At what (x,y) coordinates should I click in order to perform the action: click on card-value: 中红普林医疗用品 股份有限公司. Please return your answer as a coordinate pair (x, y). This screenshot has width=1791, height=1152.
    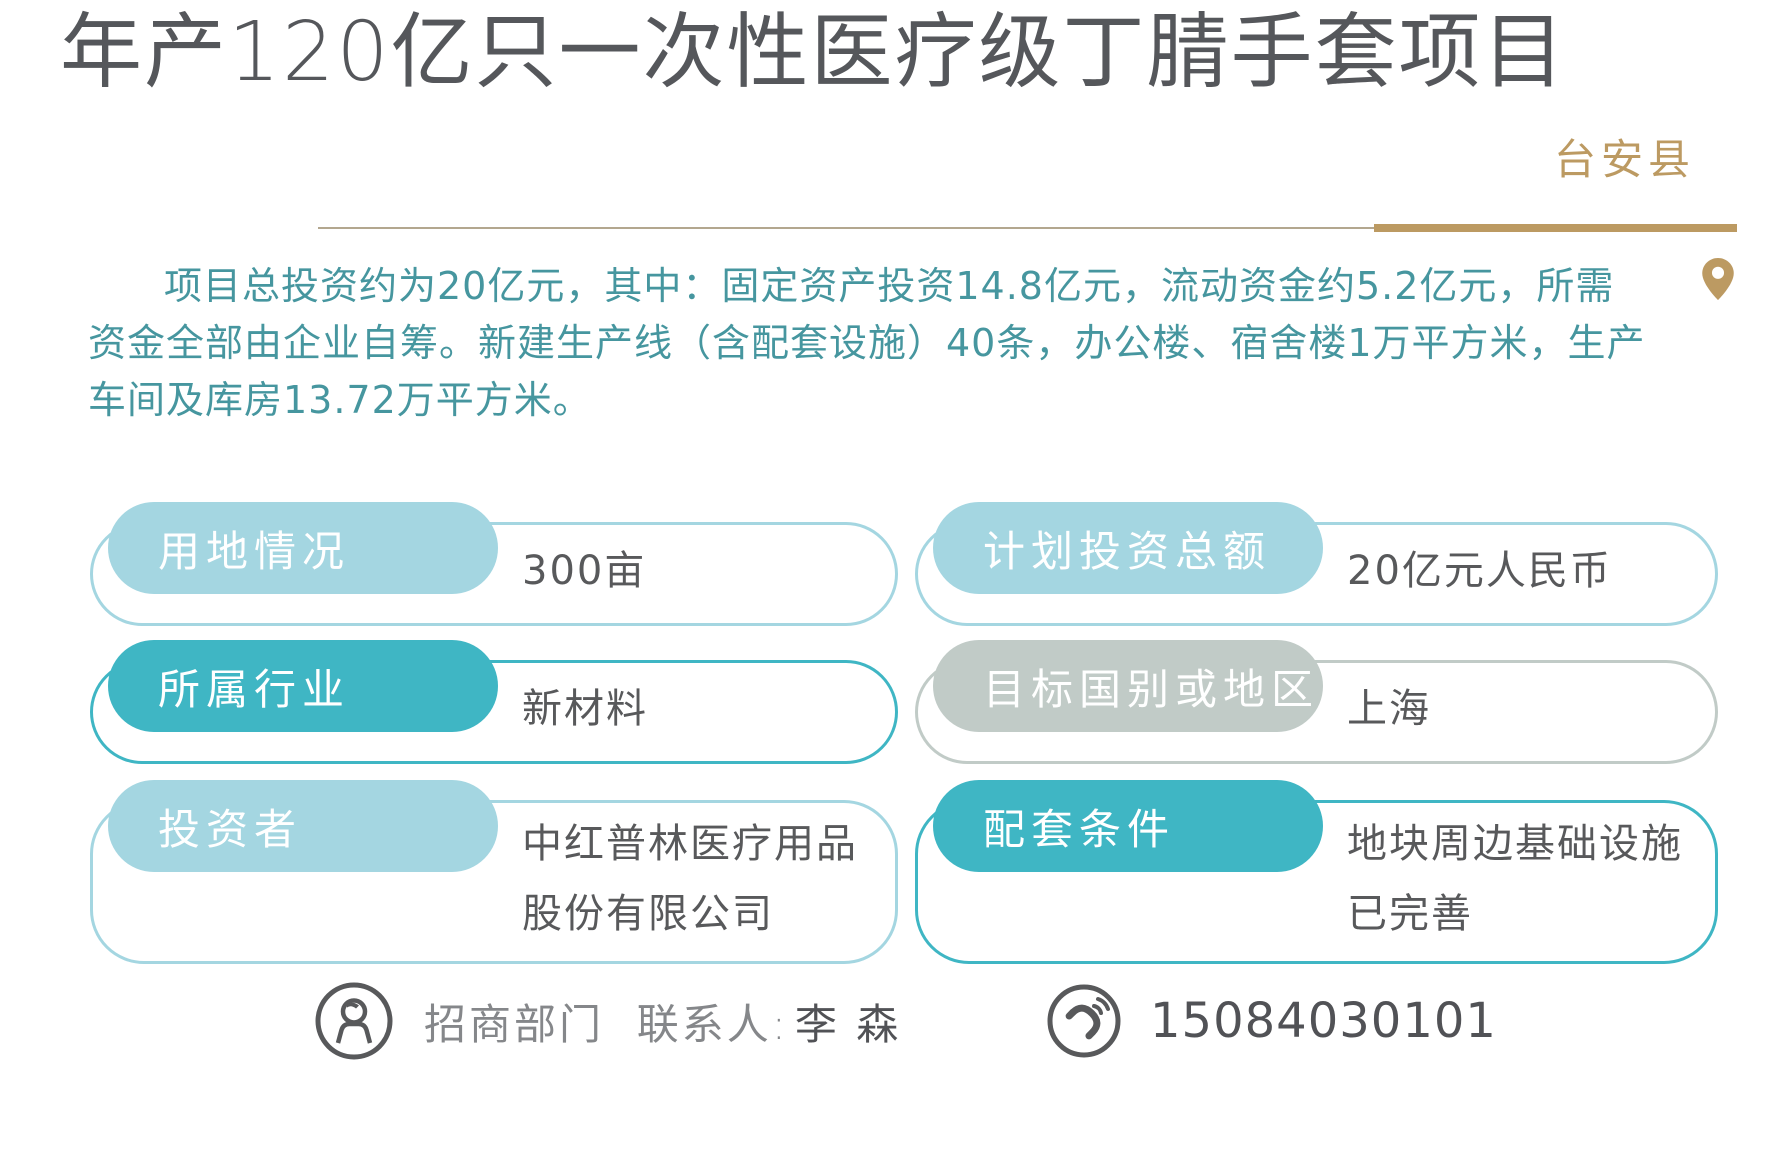
    Looking at the image, I should click on (690, 879).